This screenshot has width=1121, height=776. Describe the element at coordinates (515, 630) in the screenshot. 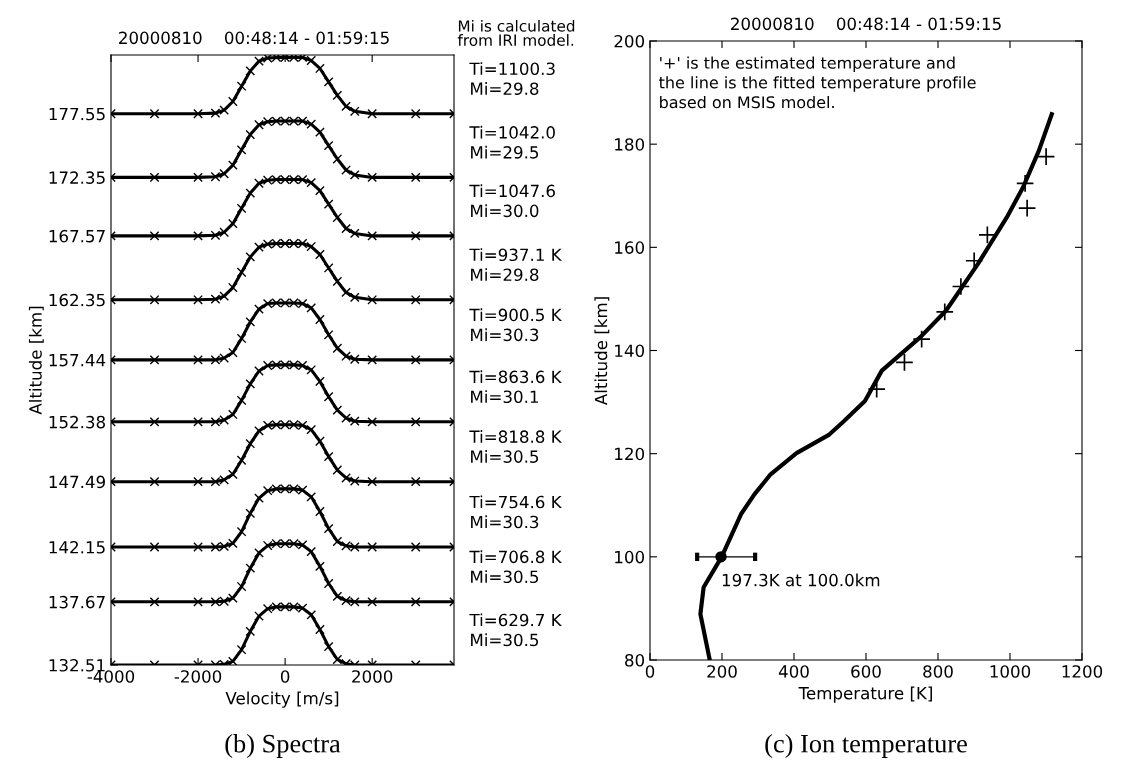

I see `text: Ti=629.7 K Mi=30.5` at that location.